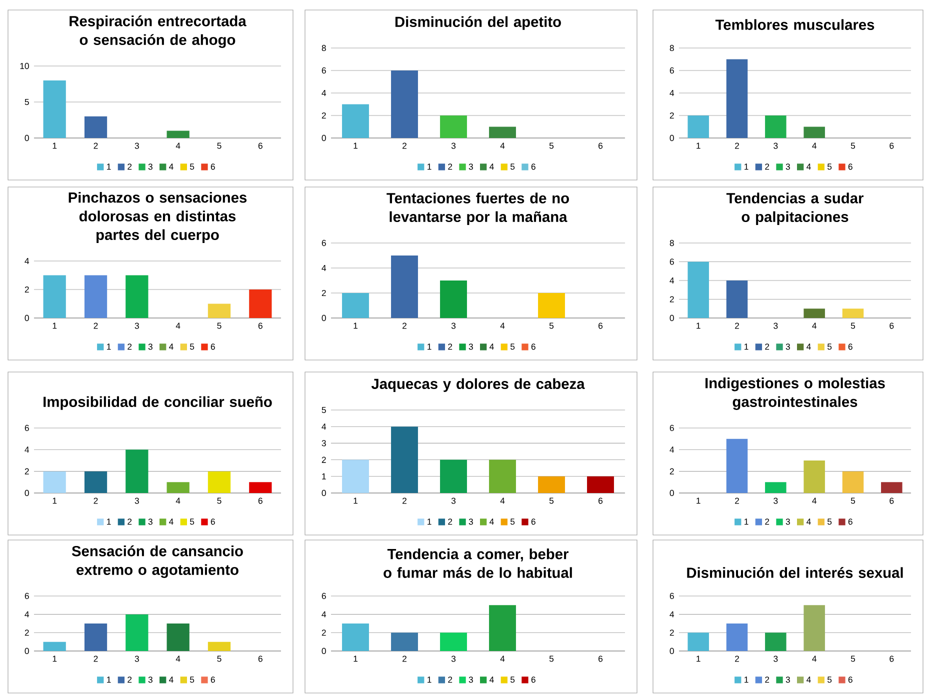 The width and height of the screenshot is (926, 695). Describe the element at coordinates (477, 208) in the screenshot. I see `chart-title: Tentaciones fuertes de no levantarse por la mañana` at that location.